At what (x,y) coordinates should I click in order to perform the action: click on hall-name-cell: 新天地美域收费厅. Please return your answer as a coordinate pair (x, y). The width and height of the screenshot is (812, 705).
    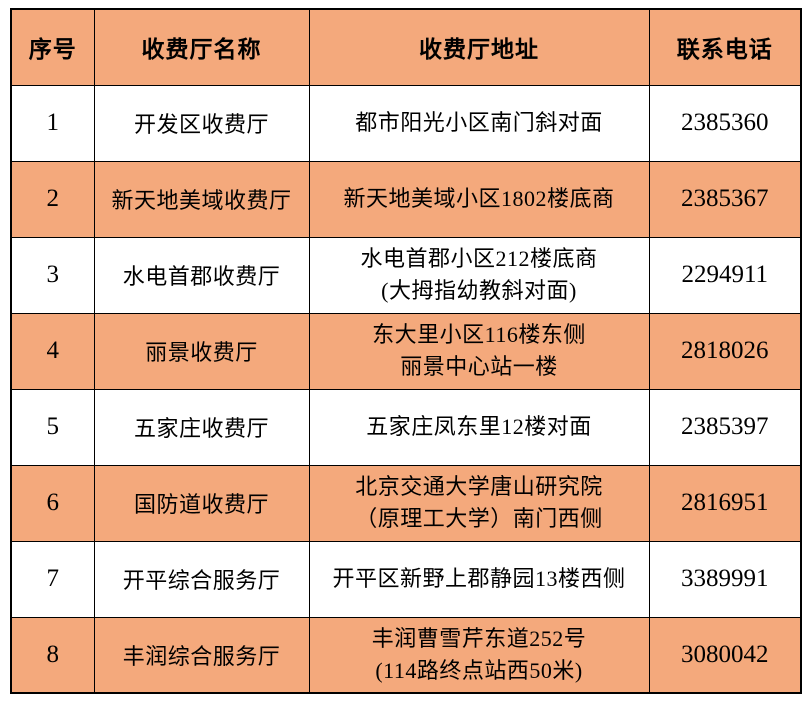
    Looking at the image, I should click on (201, 199).